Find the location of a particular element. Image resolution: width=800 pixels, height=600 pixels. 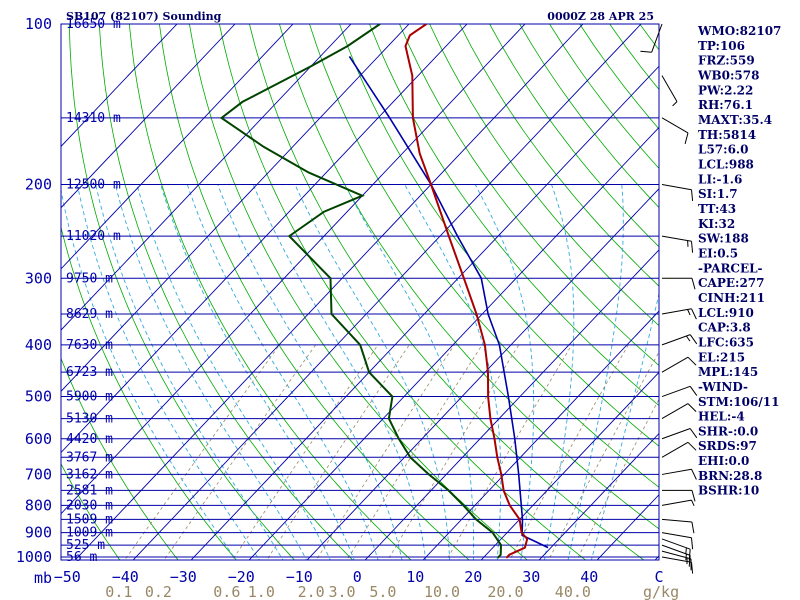

index-value: SW:188 is located at coordinates (723, 239).